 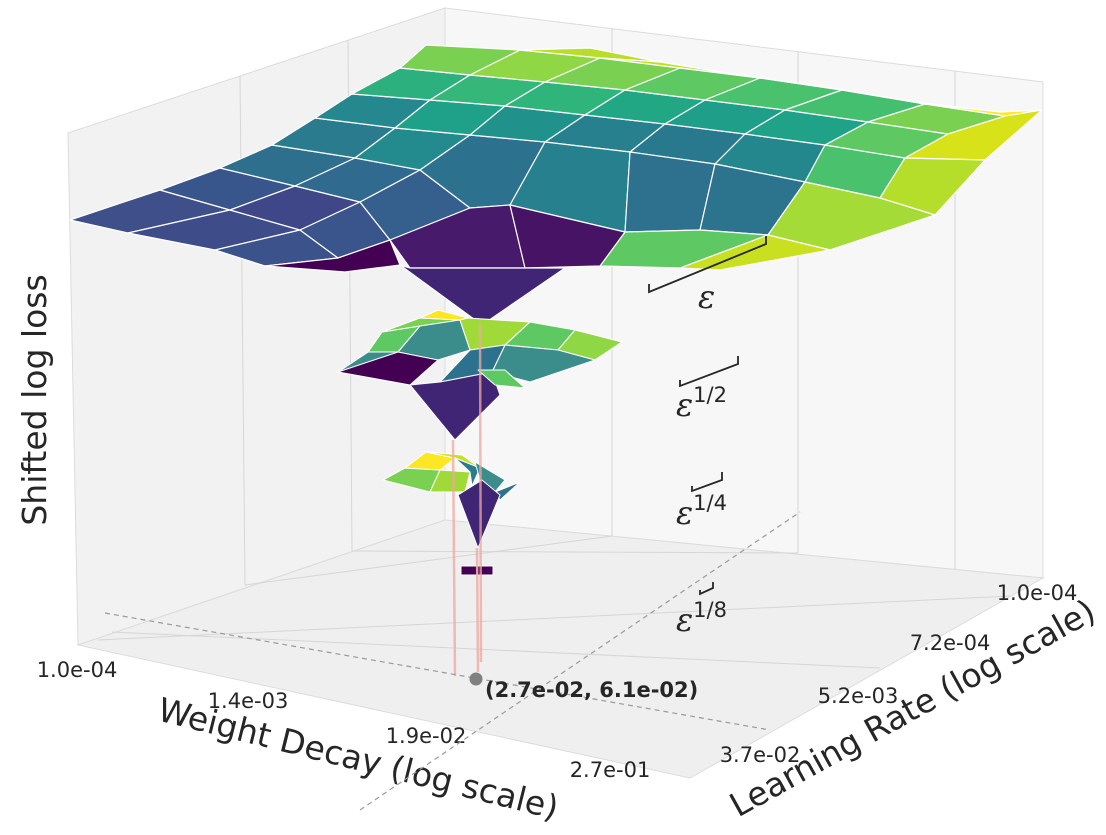 I want to click on optimum-projection-lines, so click(x=467, y=500).